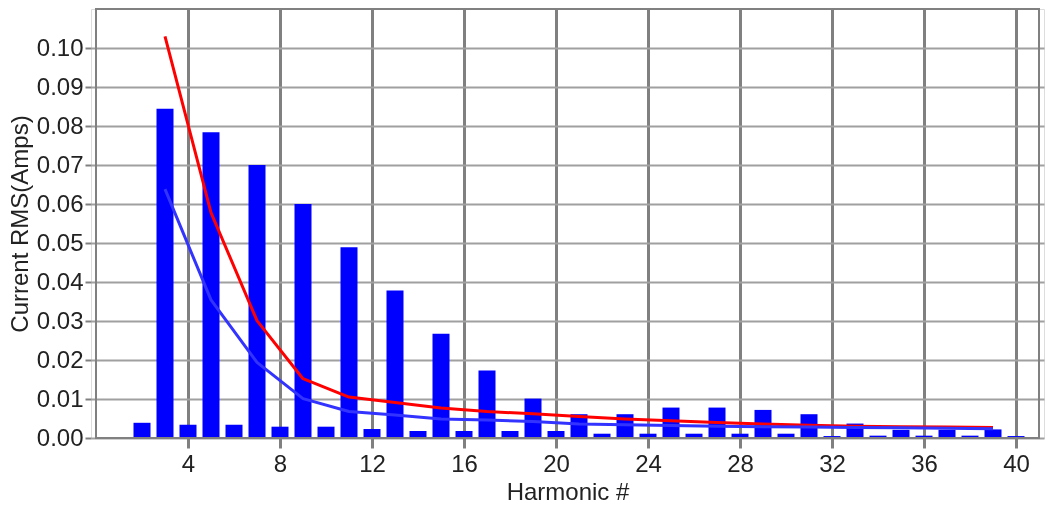 This screenshot has width=1052, height=508. Describe the element at coordinates (60, 437) in the screenshot. I see `y-tick-label: 0.00` at that location.